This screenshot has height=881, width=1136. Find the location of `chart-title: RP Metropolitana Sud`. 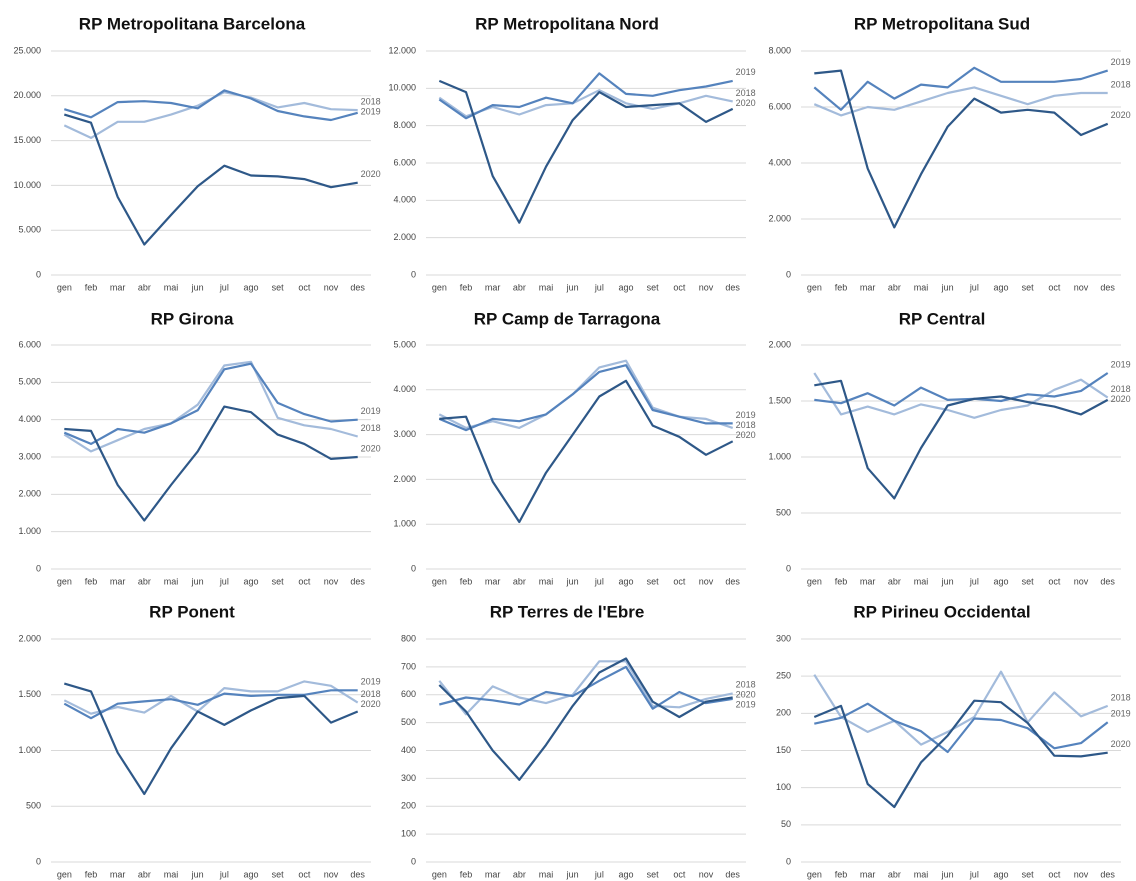

chart-title: RP Metropolitana Sud is located at coordinates (942, 23).